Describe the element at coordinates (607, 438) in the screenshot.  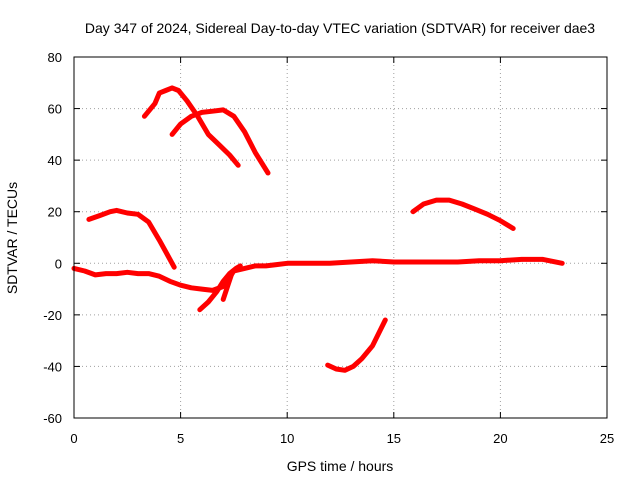
I see `x-tick-label: 25` at that location.